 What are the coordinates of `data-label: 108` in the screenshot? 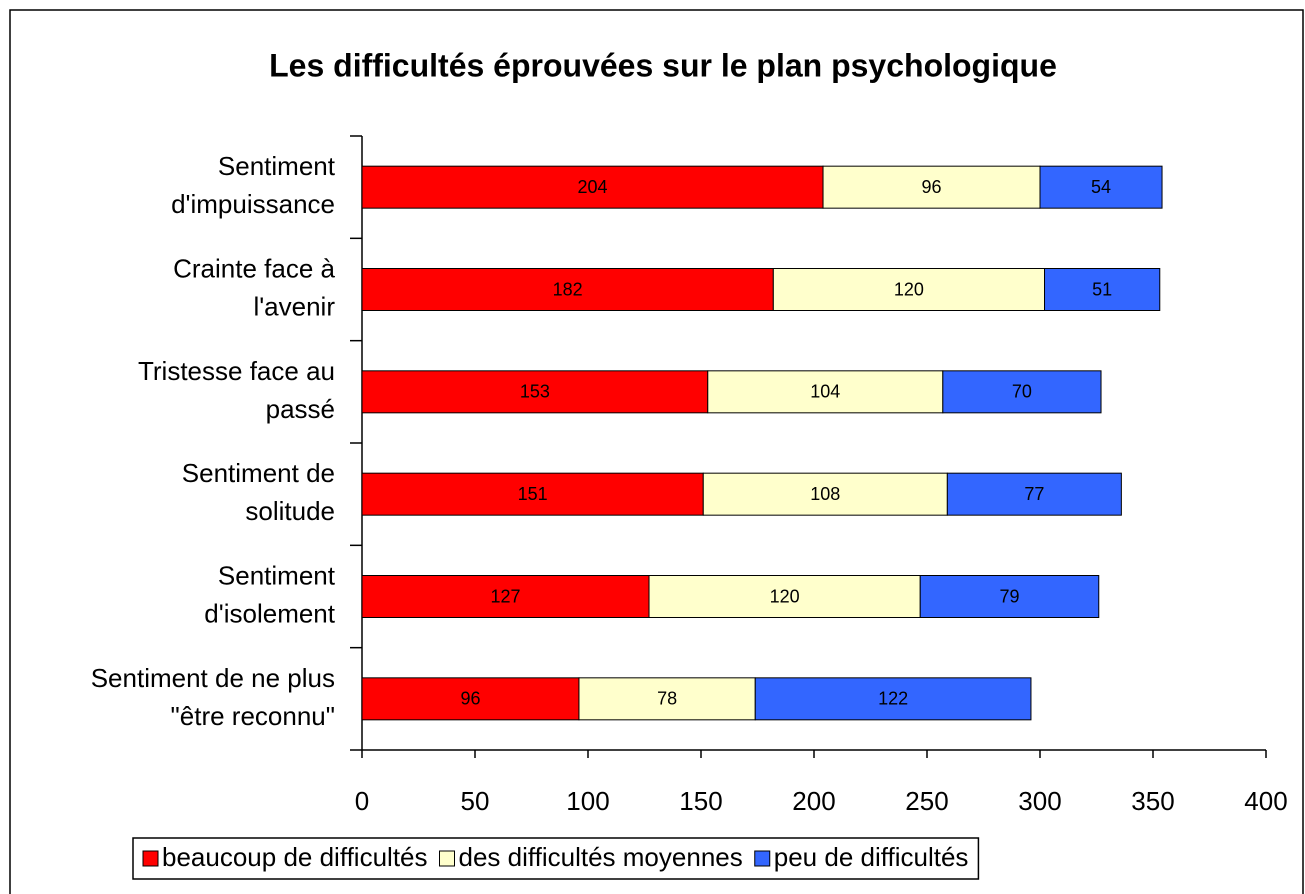 It's located at (825, 494).